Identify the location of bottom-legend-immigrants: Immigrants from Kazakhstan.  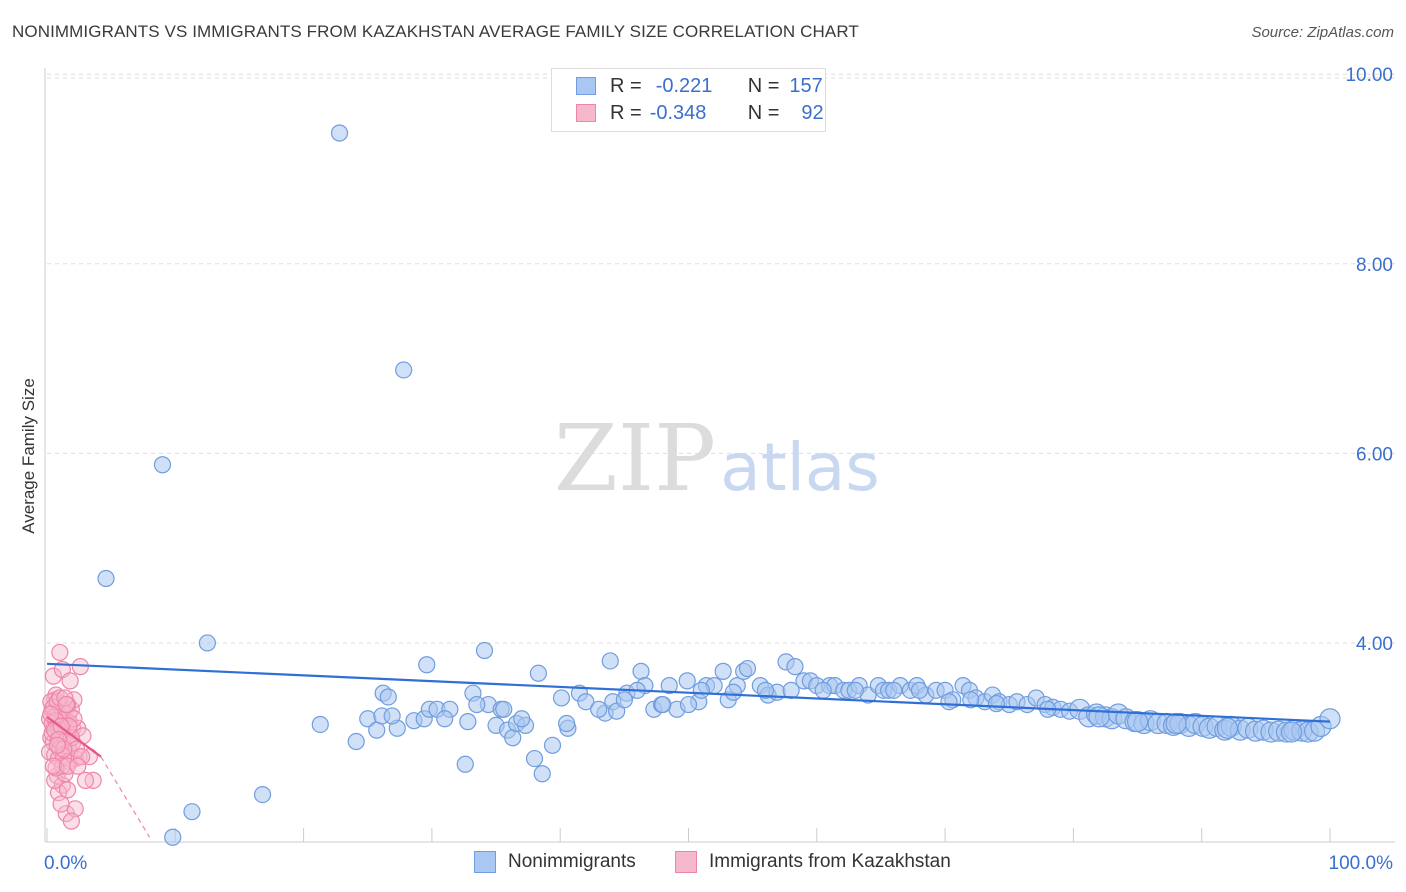
(813, 862).